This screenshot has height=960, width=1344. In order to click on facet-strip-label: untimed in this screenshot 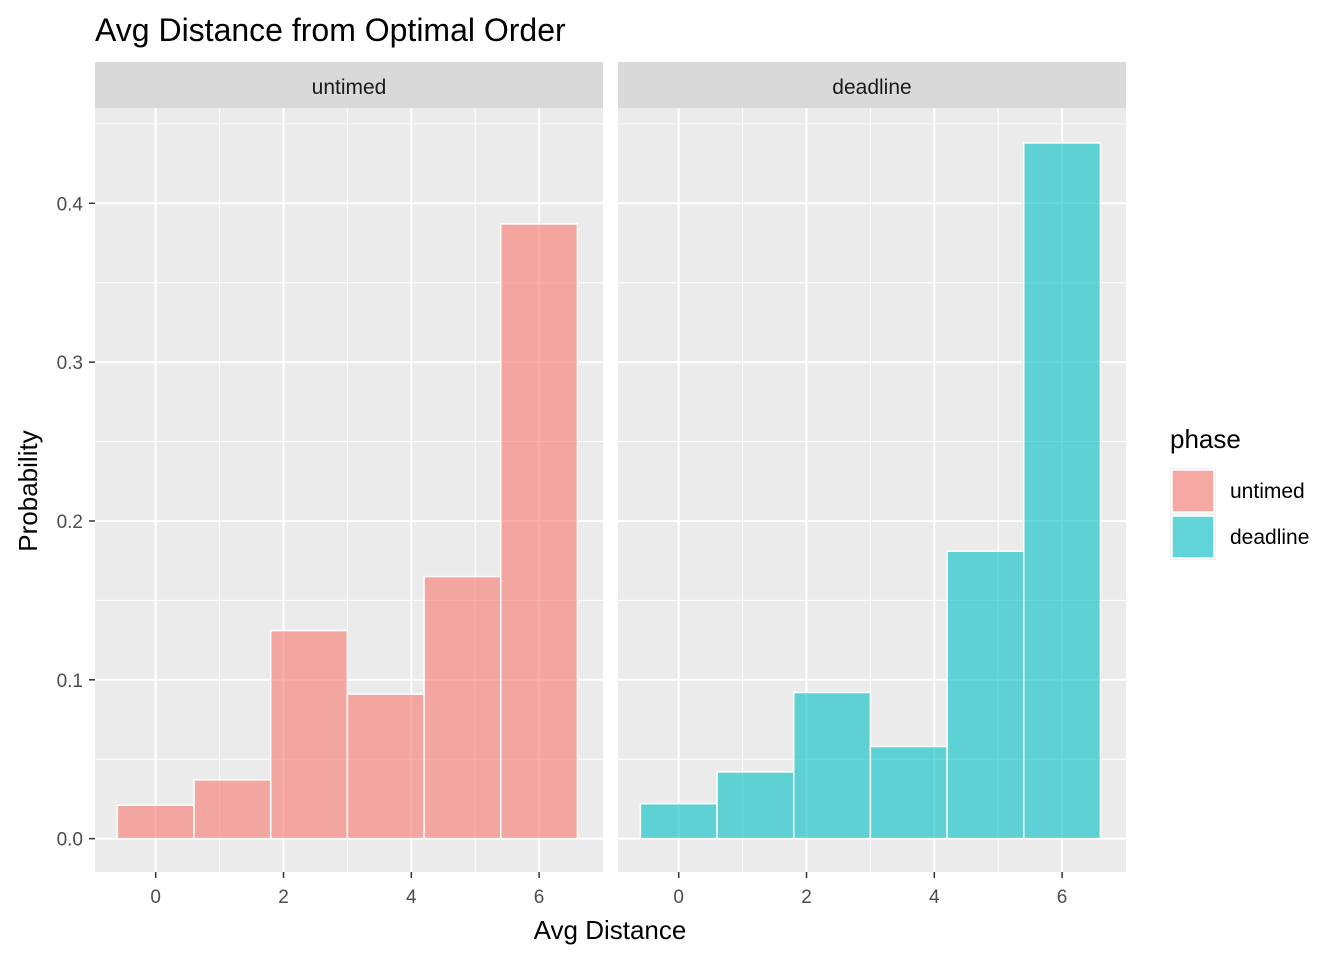, I will do `click(349, 87)`.